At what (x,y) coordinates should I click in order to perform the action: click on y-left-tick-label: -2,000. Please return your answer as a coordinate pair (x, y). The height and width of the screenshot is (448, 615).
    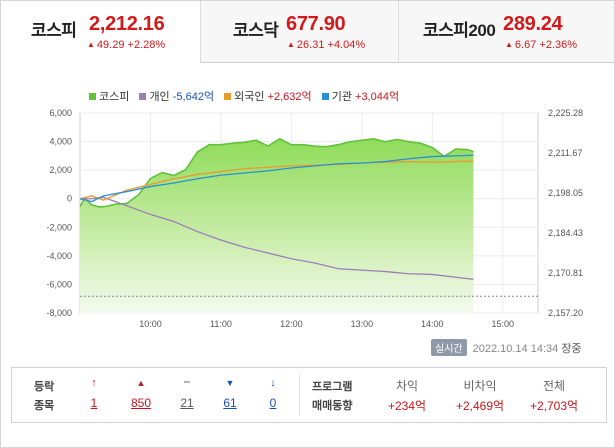
    Looking at the image, I should click on (59, 227).